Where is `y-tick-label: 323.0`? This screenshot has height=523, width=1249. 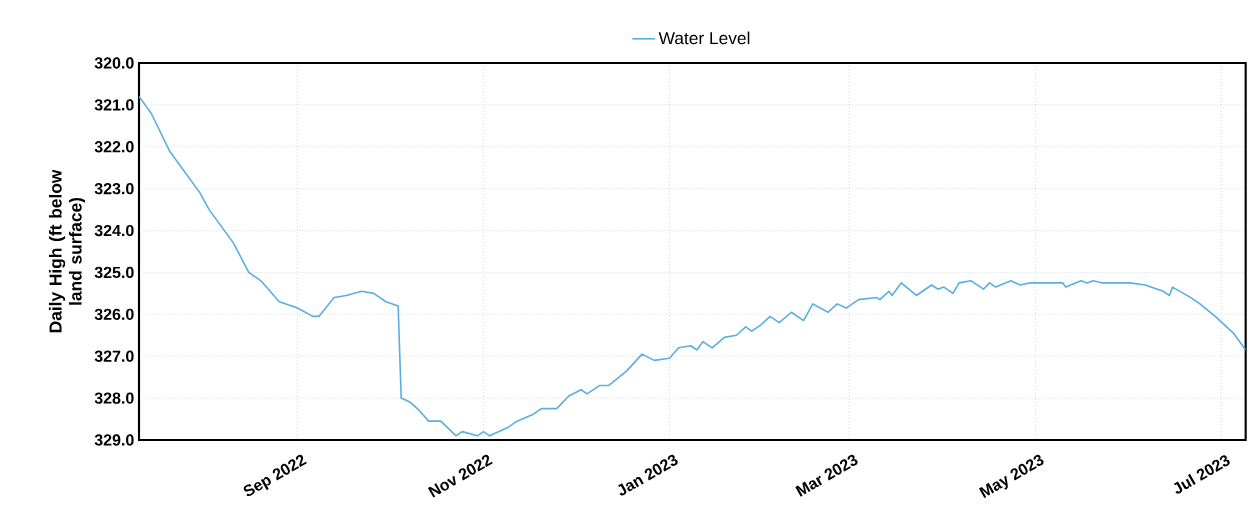
y-tick-label: 323.0 is located at coordinates (114, 188).